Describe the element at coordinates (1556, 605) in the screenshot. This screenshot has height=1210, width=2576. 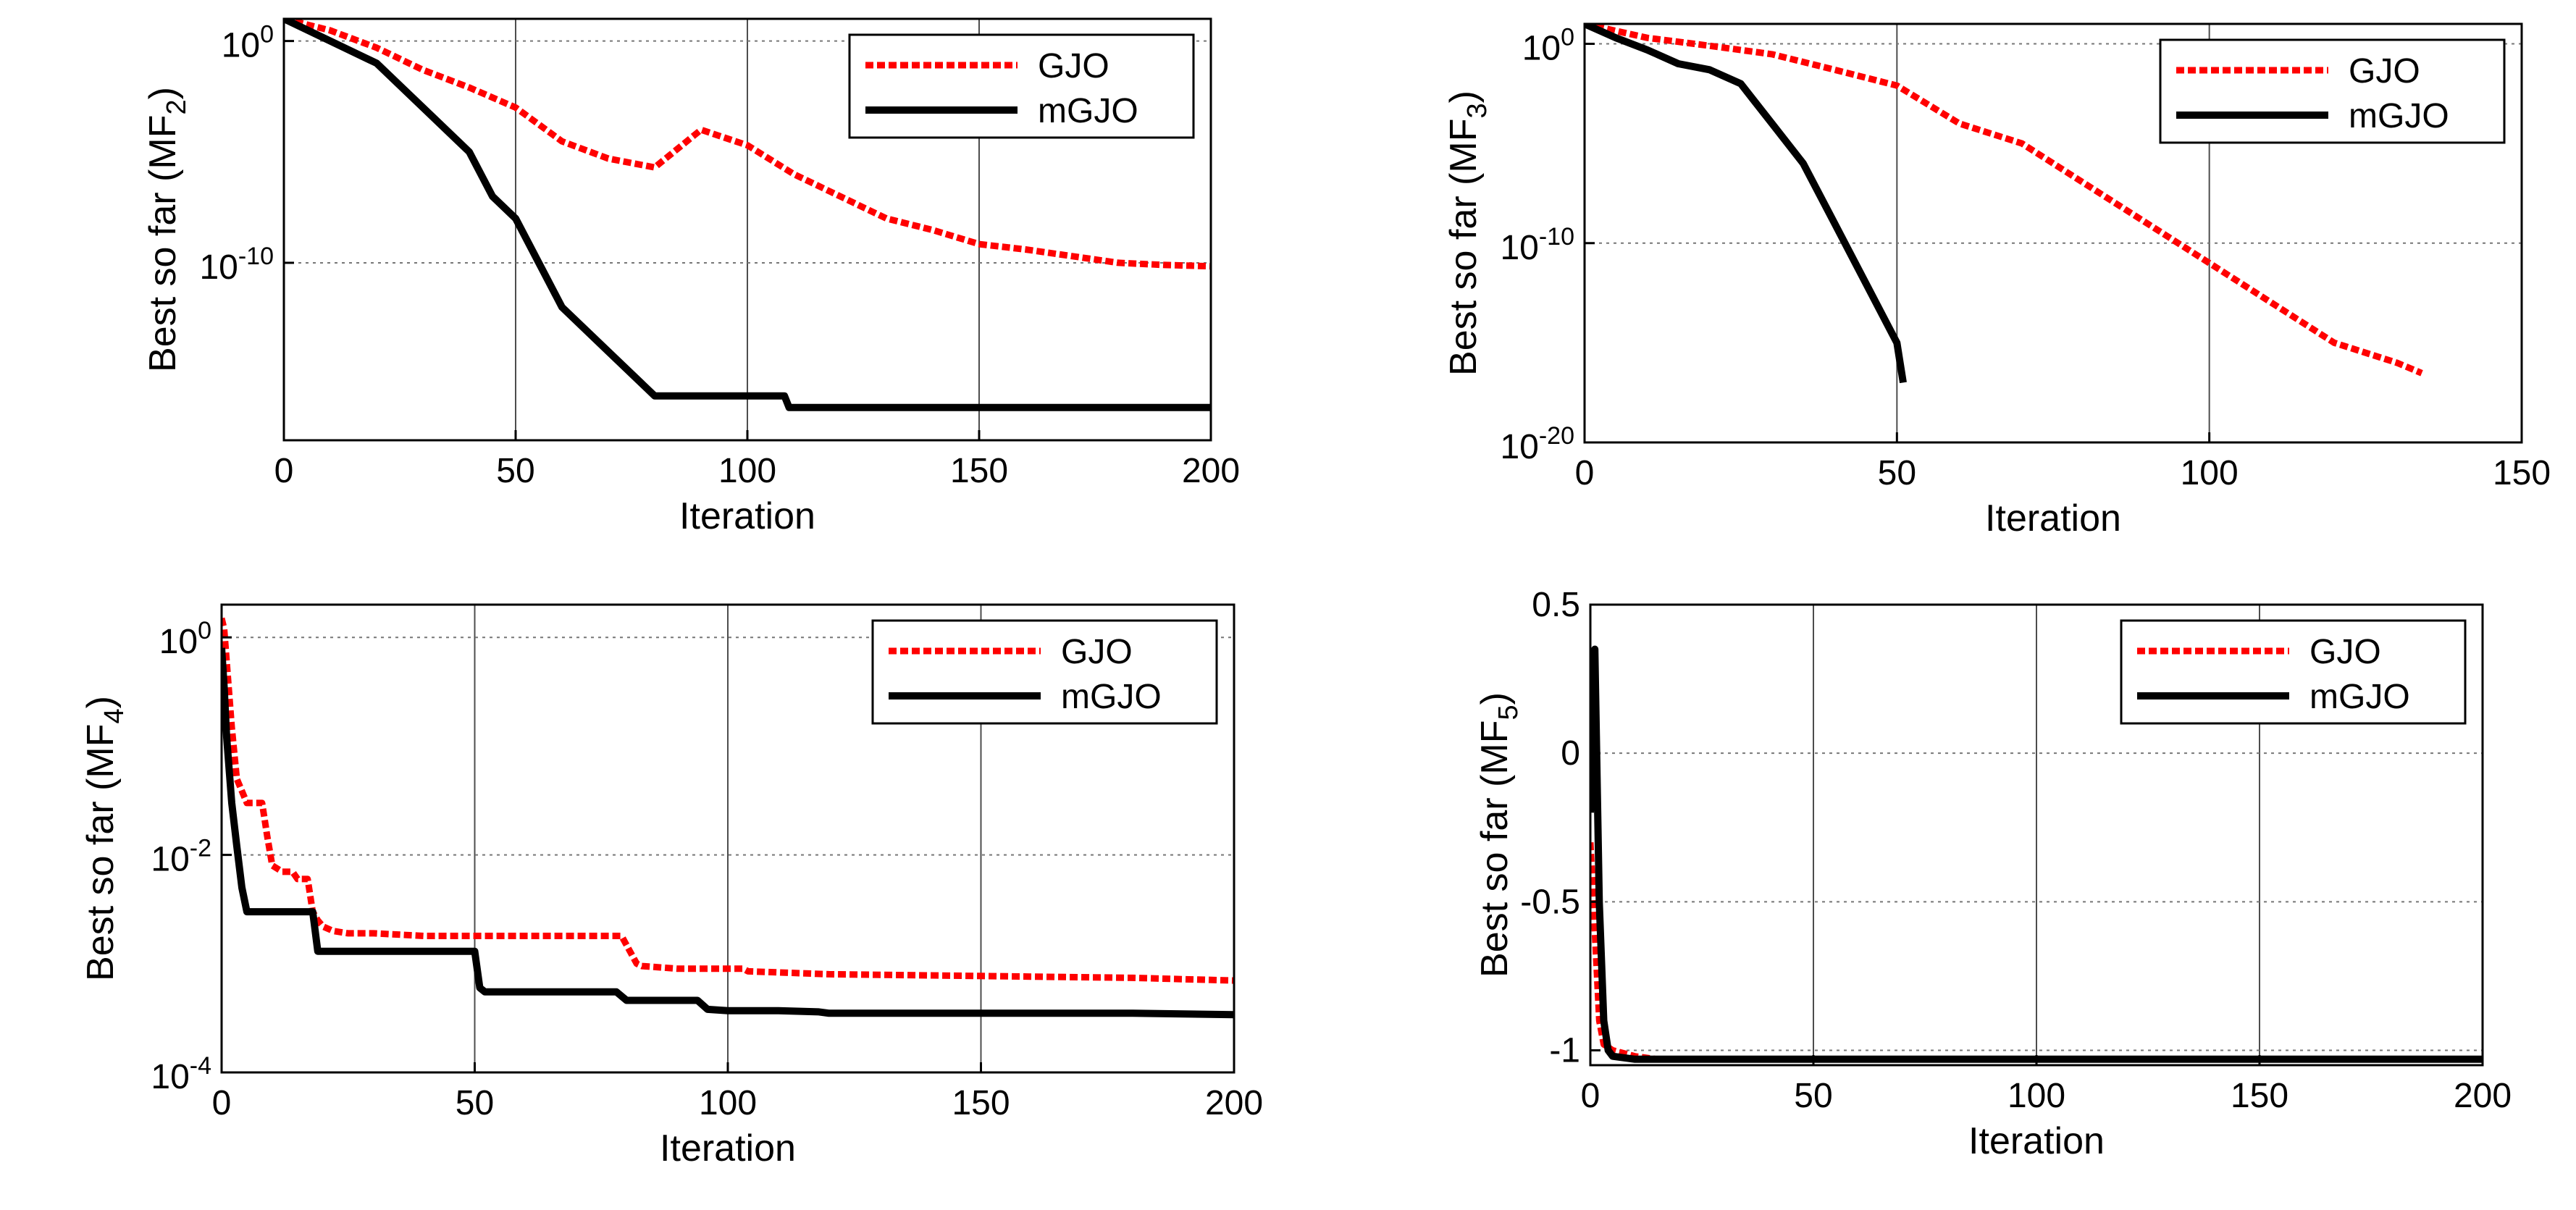
I see `y-tick-label: 0.5` at that location.